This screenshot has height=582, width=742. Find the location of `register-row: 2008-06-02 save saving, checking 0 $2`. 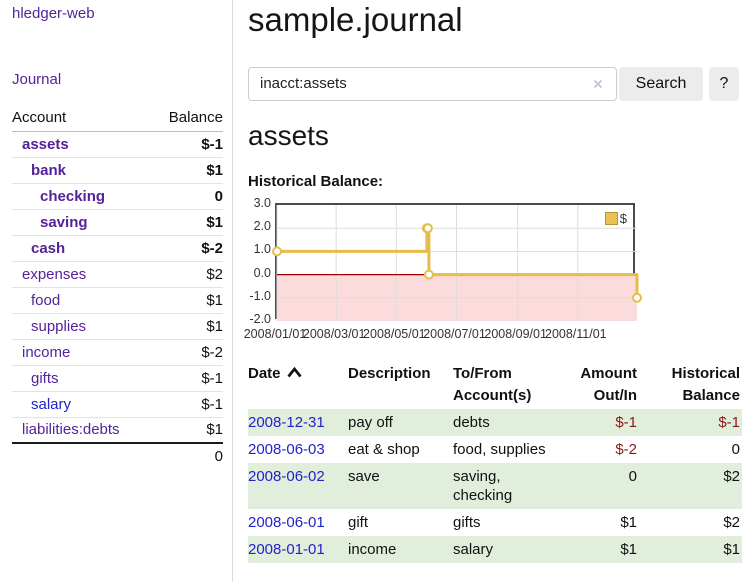

register-row: 2008-06-02 save saving, checking 0 $2 is located at coordinates (495, 485).